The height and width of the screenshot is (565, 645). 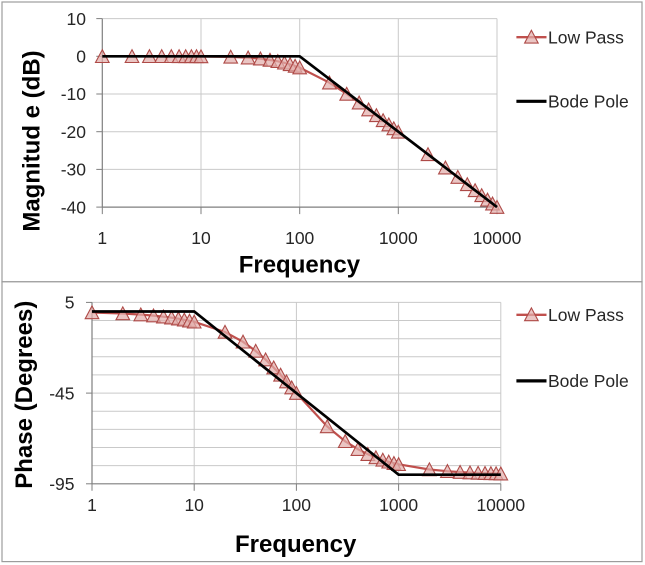 I want to click on svg-text: -95, so click(x=61, y=484).